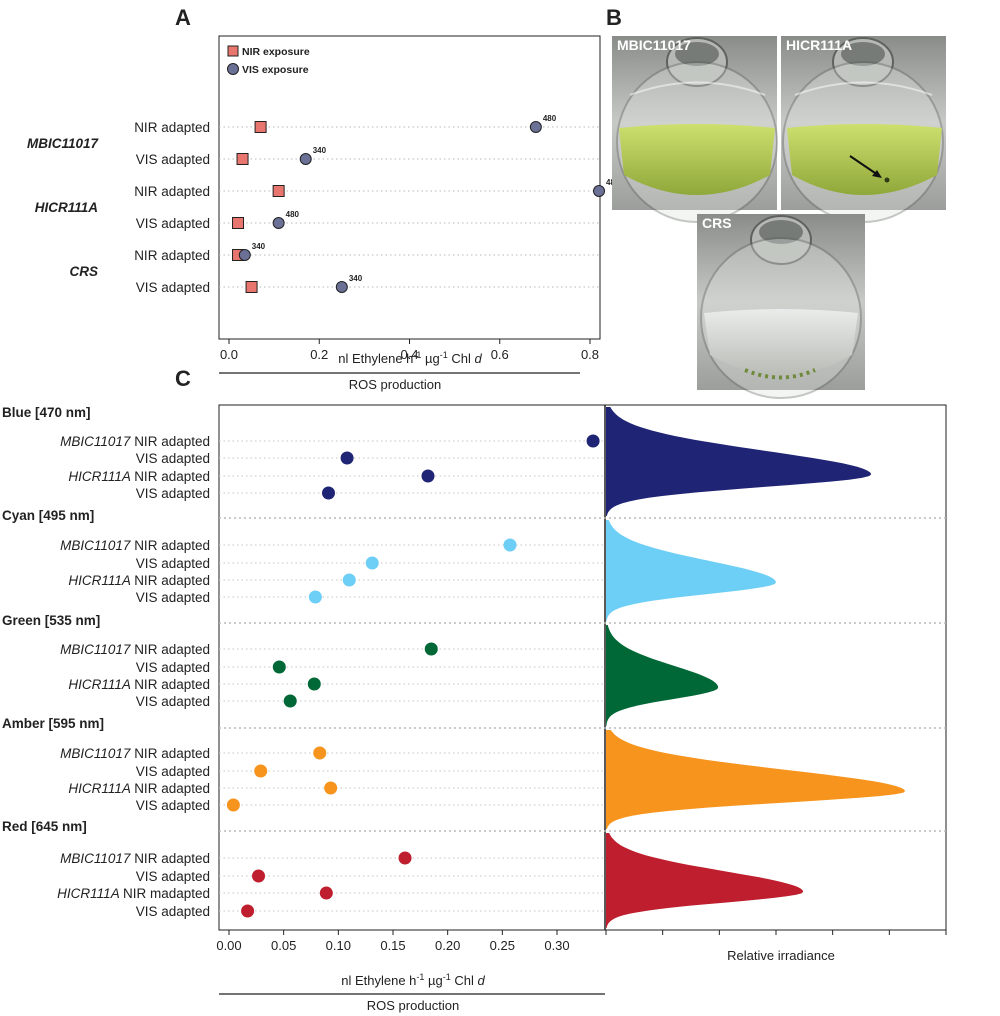 The image size is (1000, 1016). What do you see at coordinates (581, 941) in the screenshot?
I see `panel-c-x-axis: 0.00 0.05 0.10 0.15 0.20 0.25 0.30` at bounding box center [581, 941].